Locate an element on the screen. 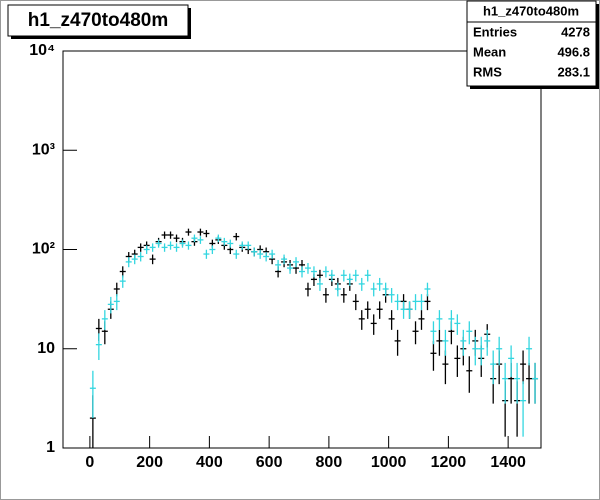  title-box is located at coordinates (98, 20).